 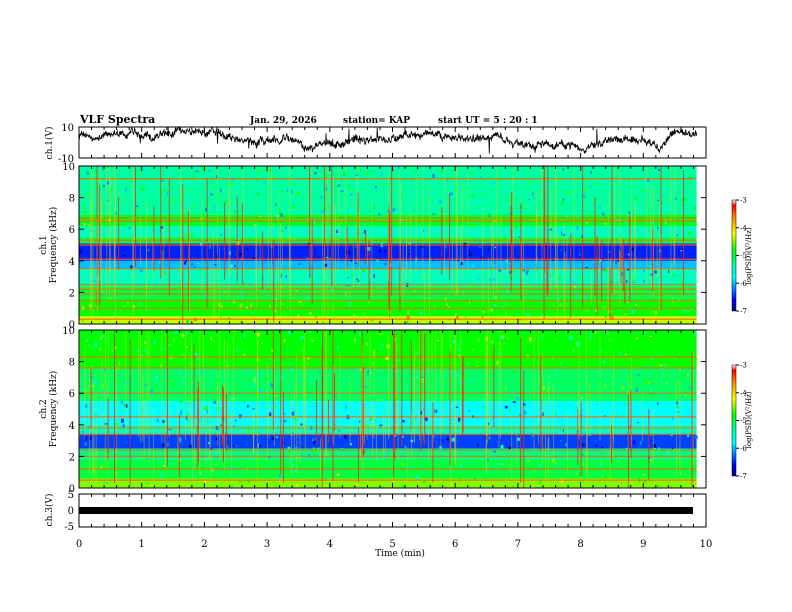 I want to click on ch2-spectrogram-ytick-label: 8, so click(x=72, y=363).